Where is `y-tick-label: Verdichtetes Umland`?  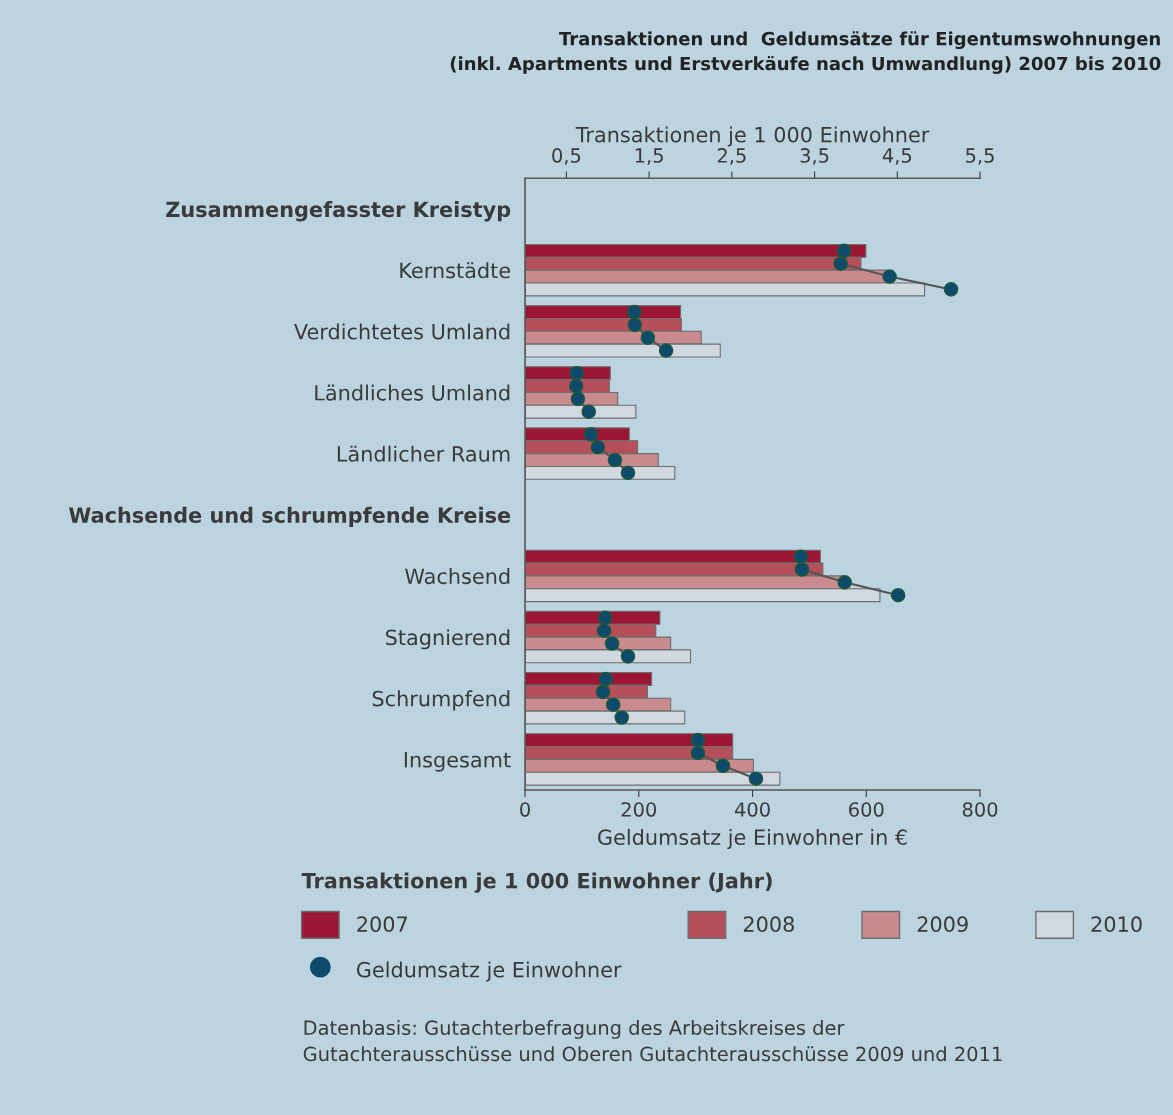 y-tick-label: Verdichtetes Umland is located at coordinates (402, 331).